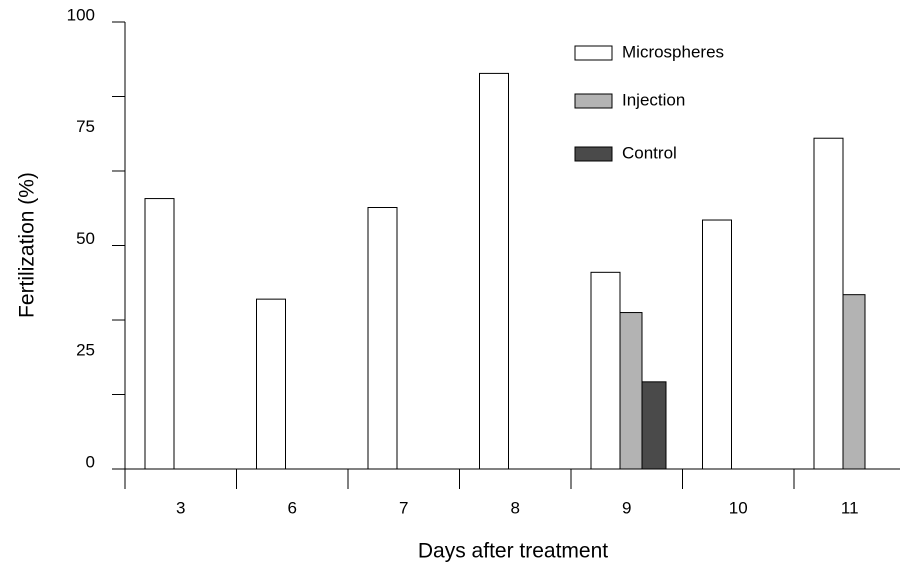  I want to click on y-tick-label: 25, so click(85, 350).